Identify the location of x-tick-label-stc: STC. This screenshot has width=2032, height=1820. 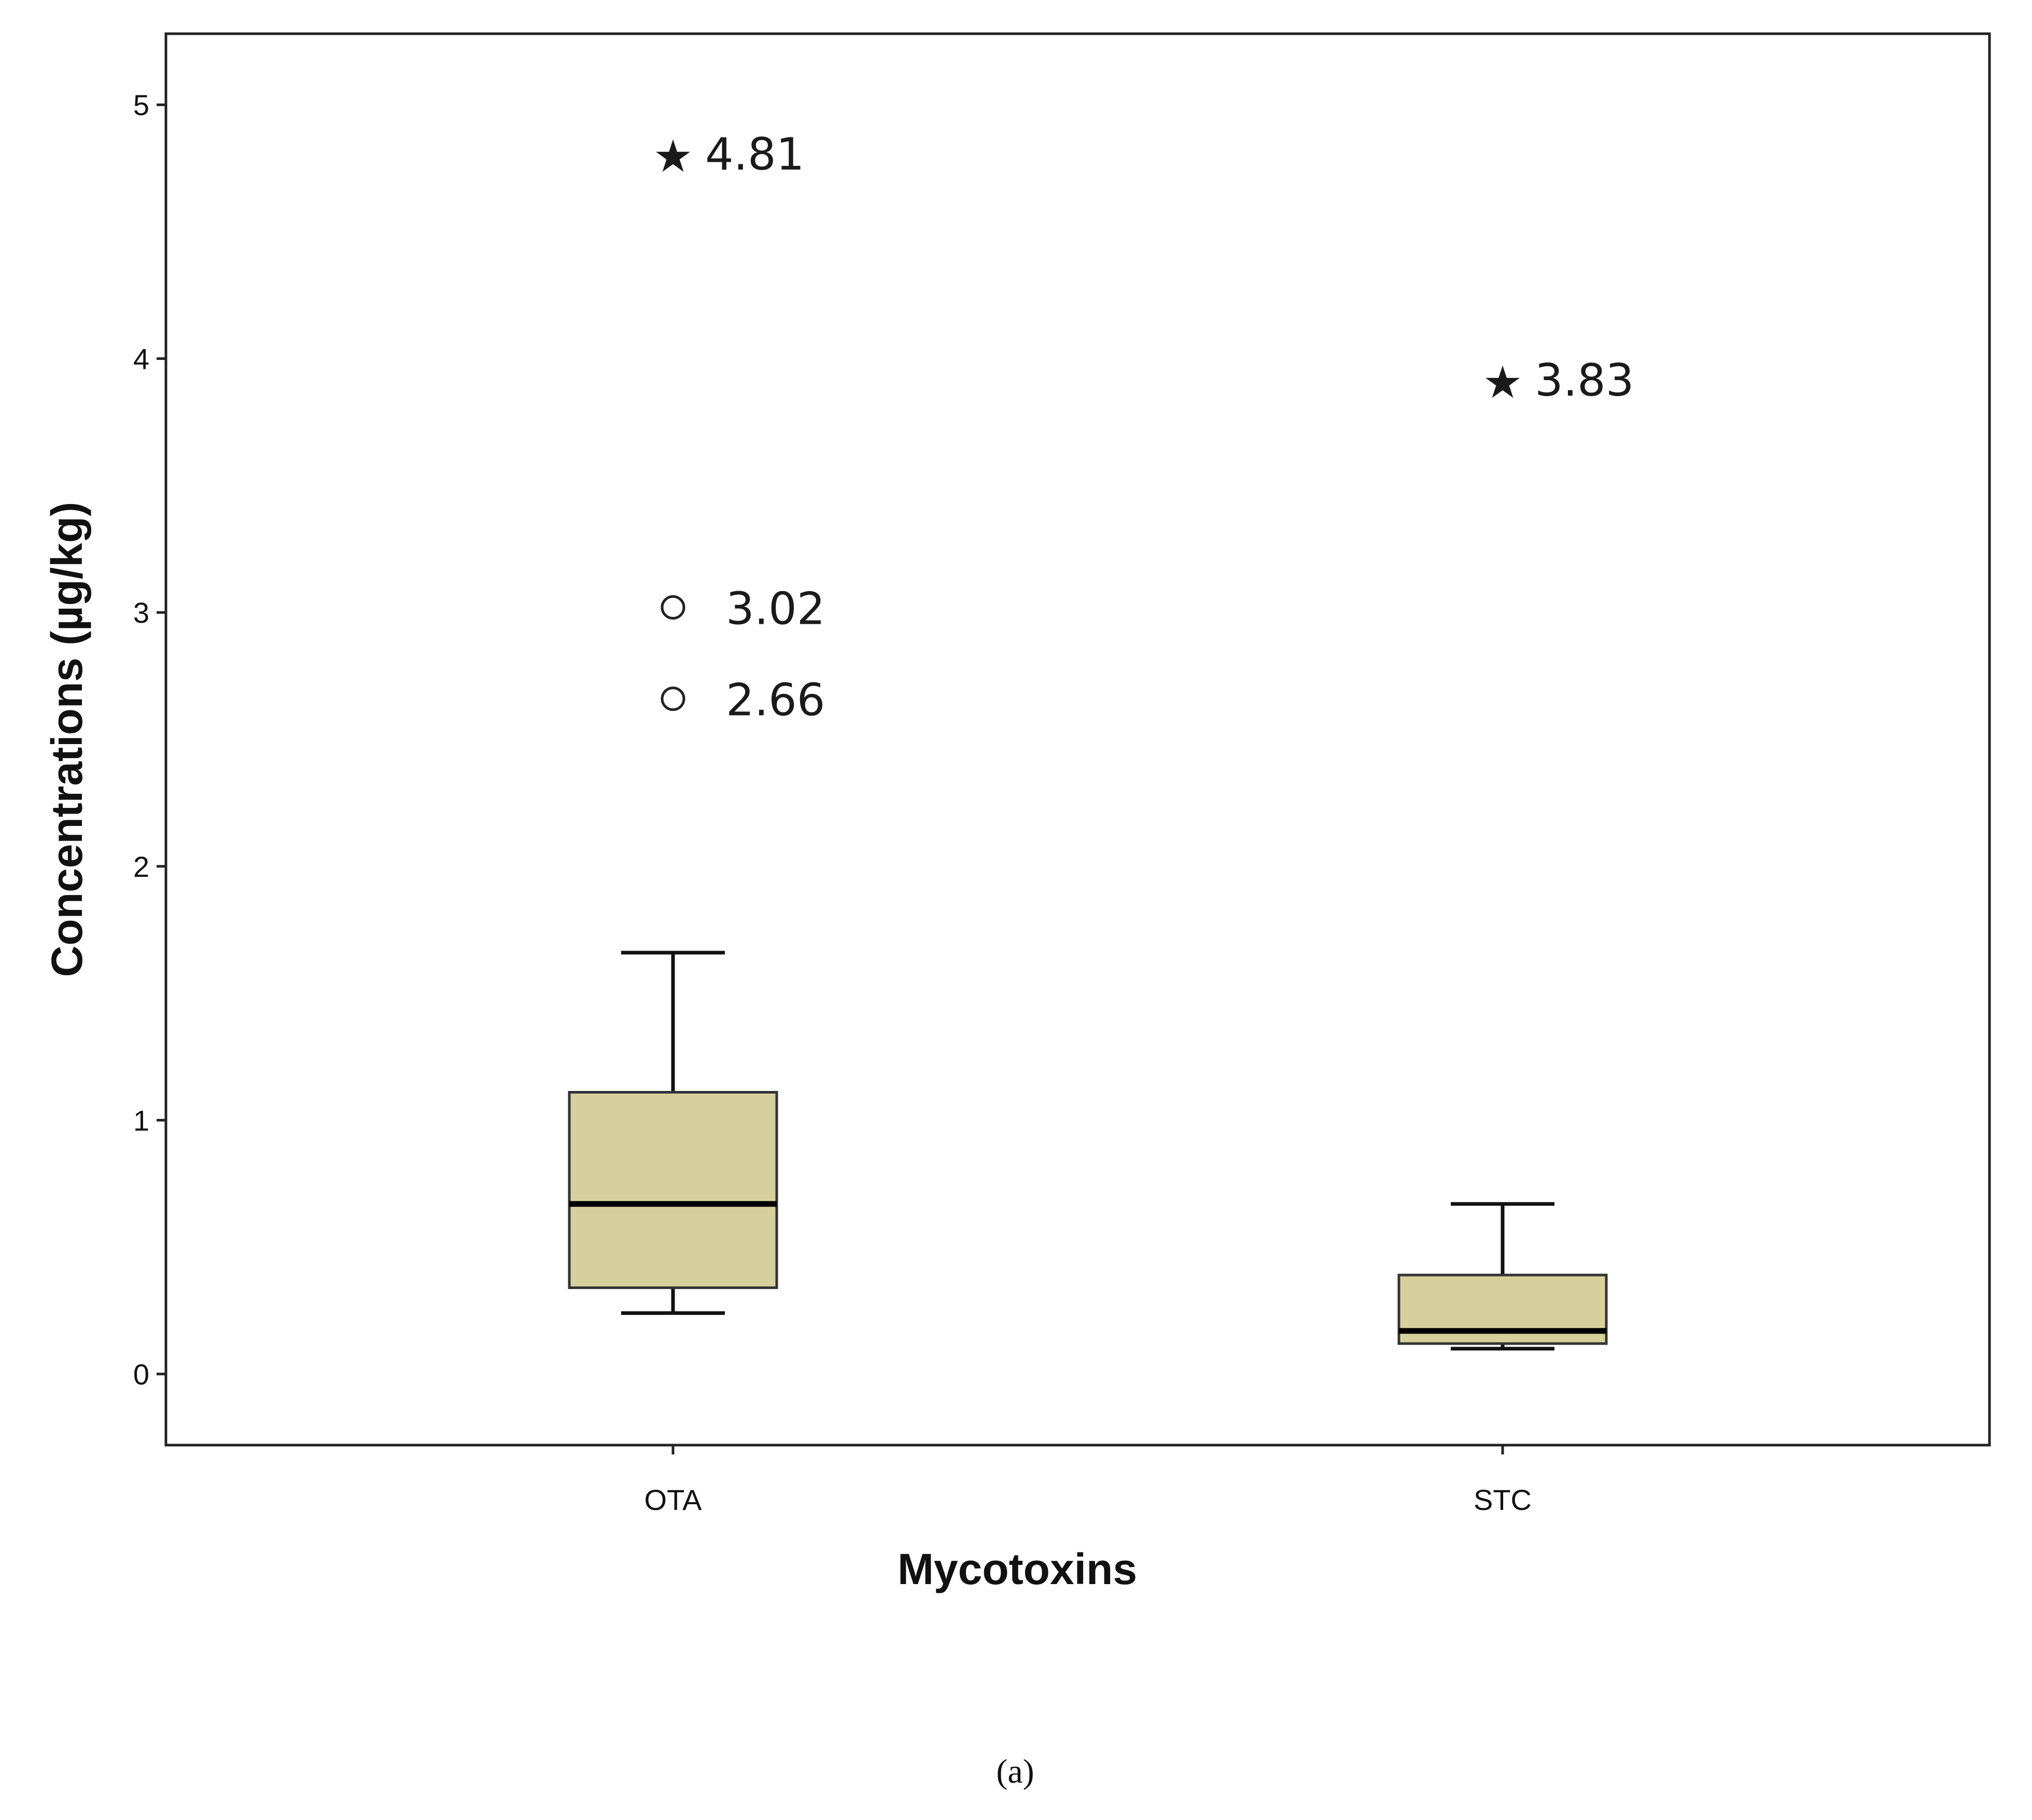
(1503, 1499).